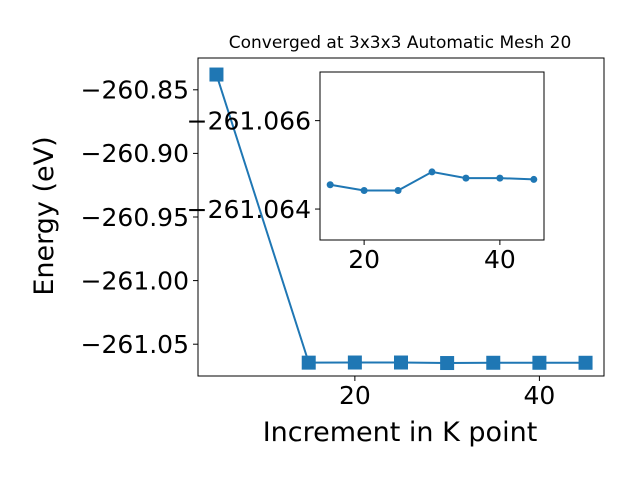 The height and width of the screenshot is (480, 640). What do you see at coordinates (432, 156) in the screenshot?
I see `inset-frame` at bounding box center [432, 156].